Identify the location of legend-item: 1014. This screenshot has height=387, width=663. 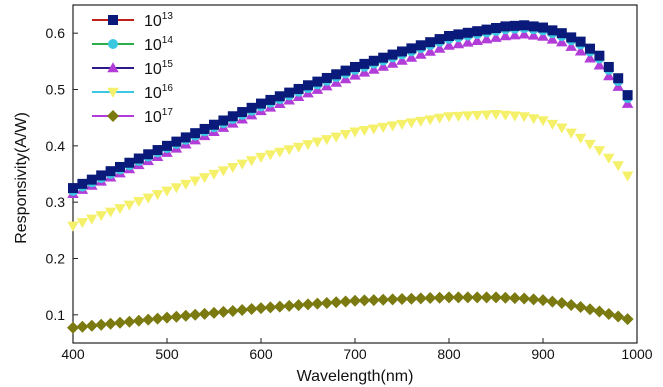
(132, 44).